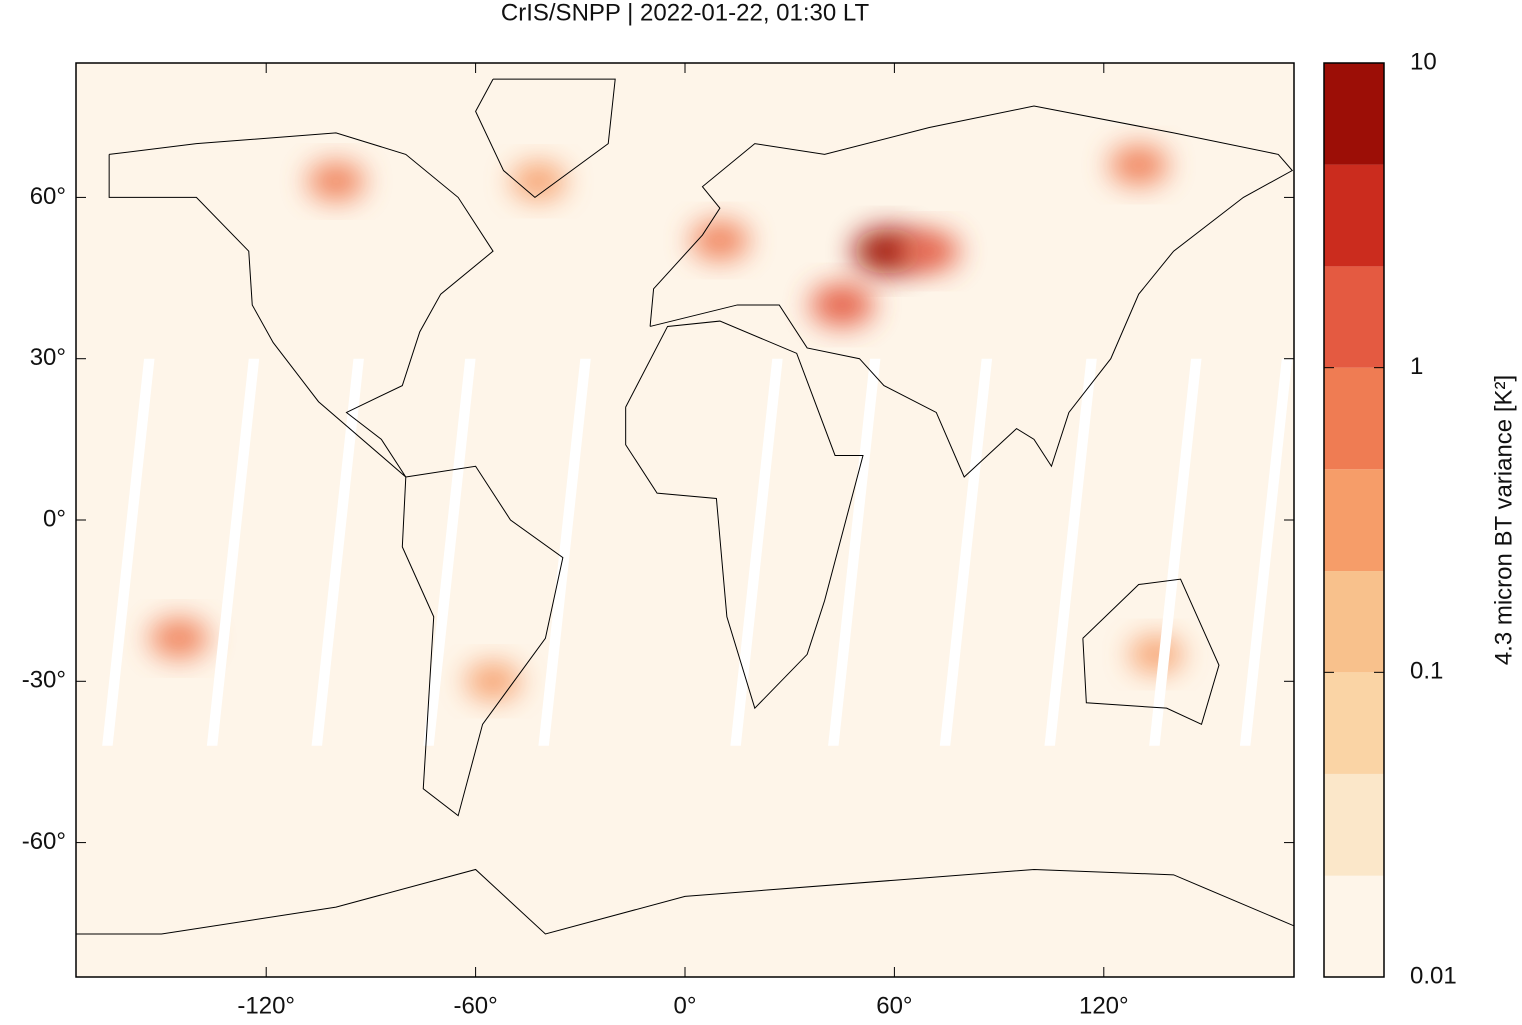 The height and width of the screenshot is (1025, 1522). What do you see at coordinates (685, 13) in the screenshot?
I see `chart-title: CrIS/SNPP | 2022-01-22, 01:30 LT` at bounding box center [685, 13].